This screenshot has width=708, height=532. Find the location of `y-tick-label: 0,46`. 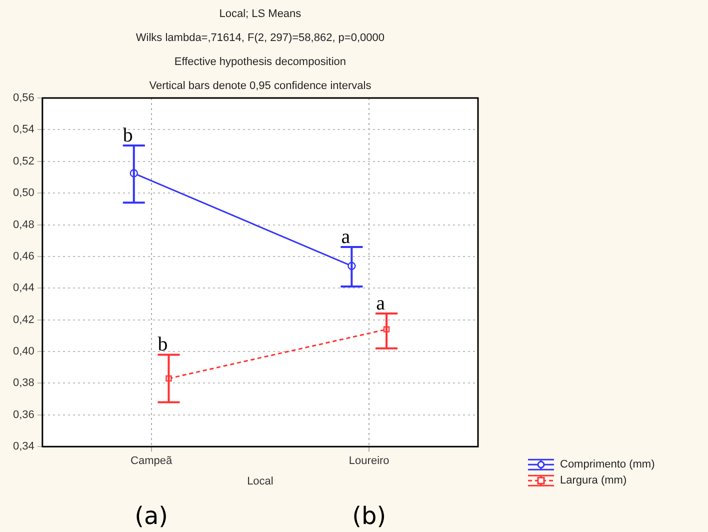

y-tick-label: 0,46 is located at coordinates (23, 256).